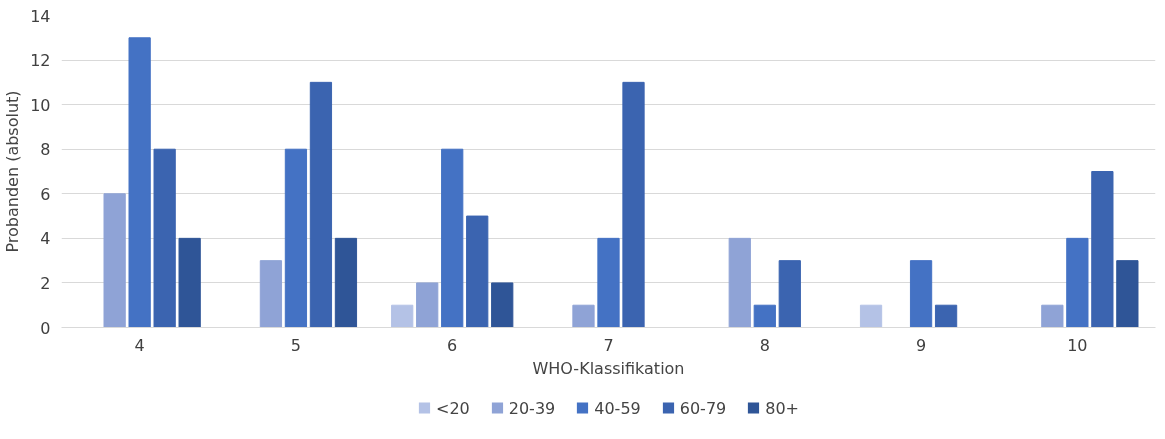  I want to click on x-tick-label: 7, so click(608, 345).